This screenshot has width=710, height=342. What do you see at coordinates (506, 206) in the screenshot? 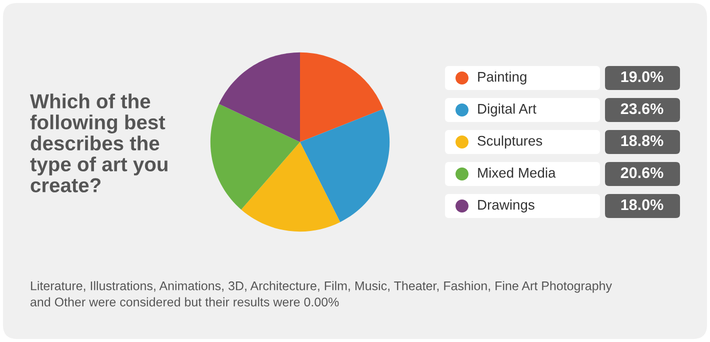
I see `legend-label: Drawings` at bounding box center [506, 206].